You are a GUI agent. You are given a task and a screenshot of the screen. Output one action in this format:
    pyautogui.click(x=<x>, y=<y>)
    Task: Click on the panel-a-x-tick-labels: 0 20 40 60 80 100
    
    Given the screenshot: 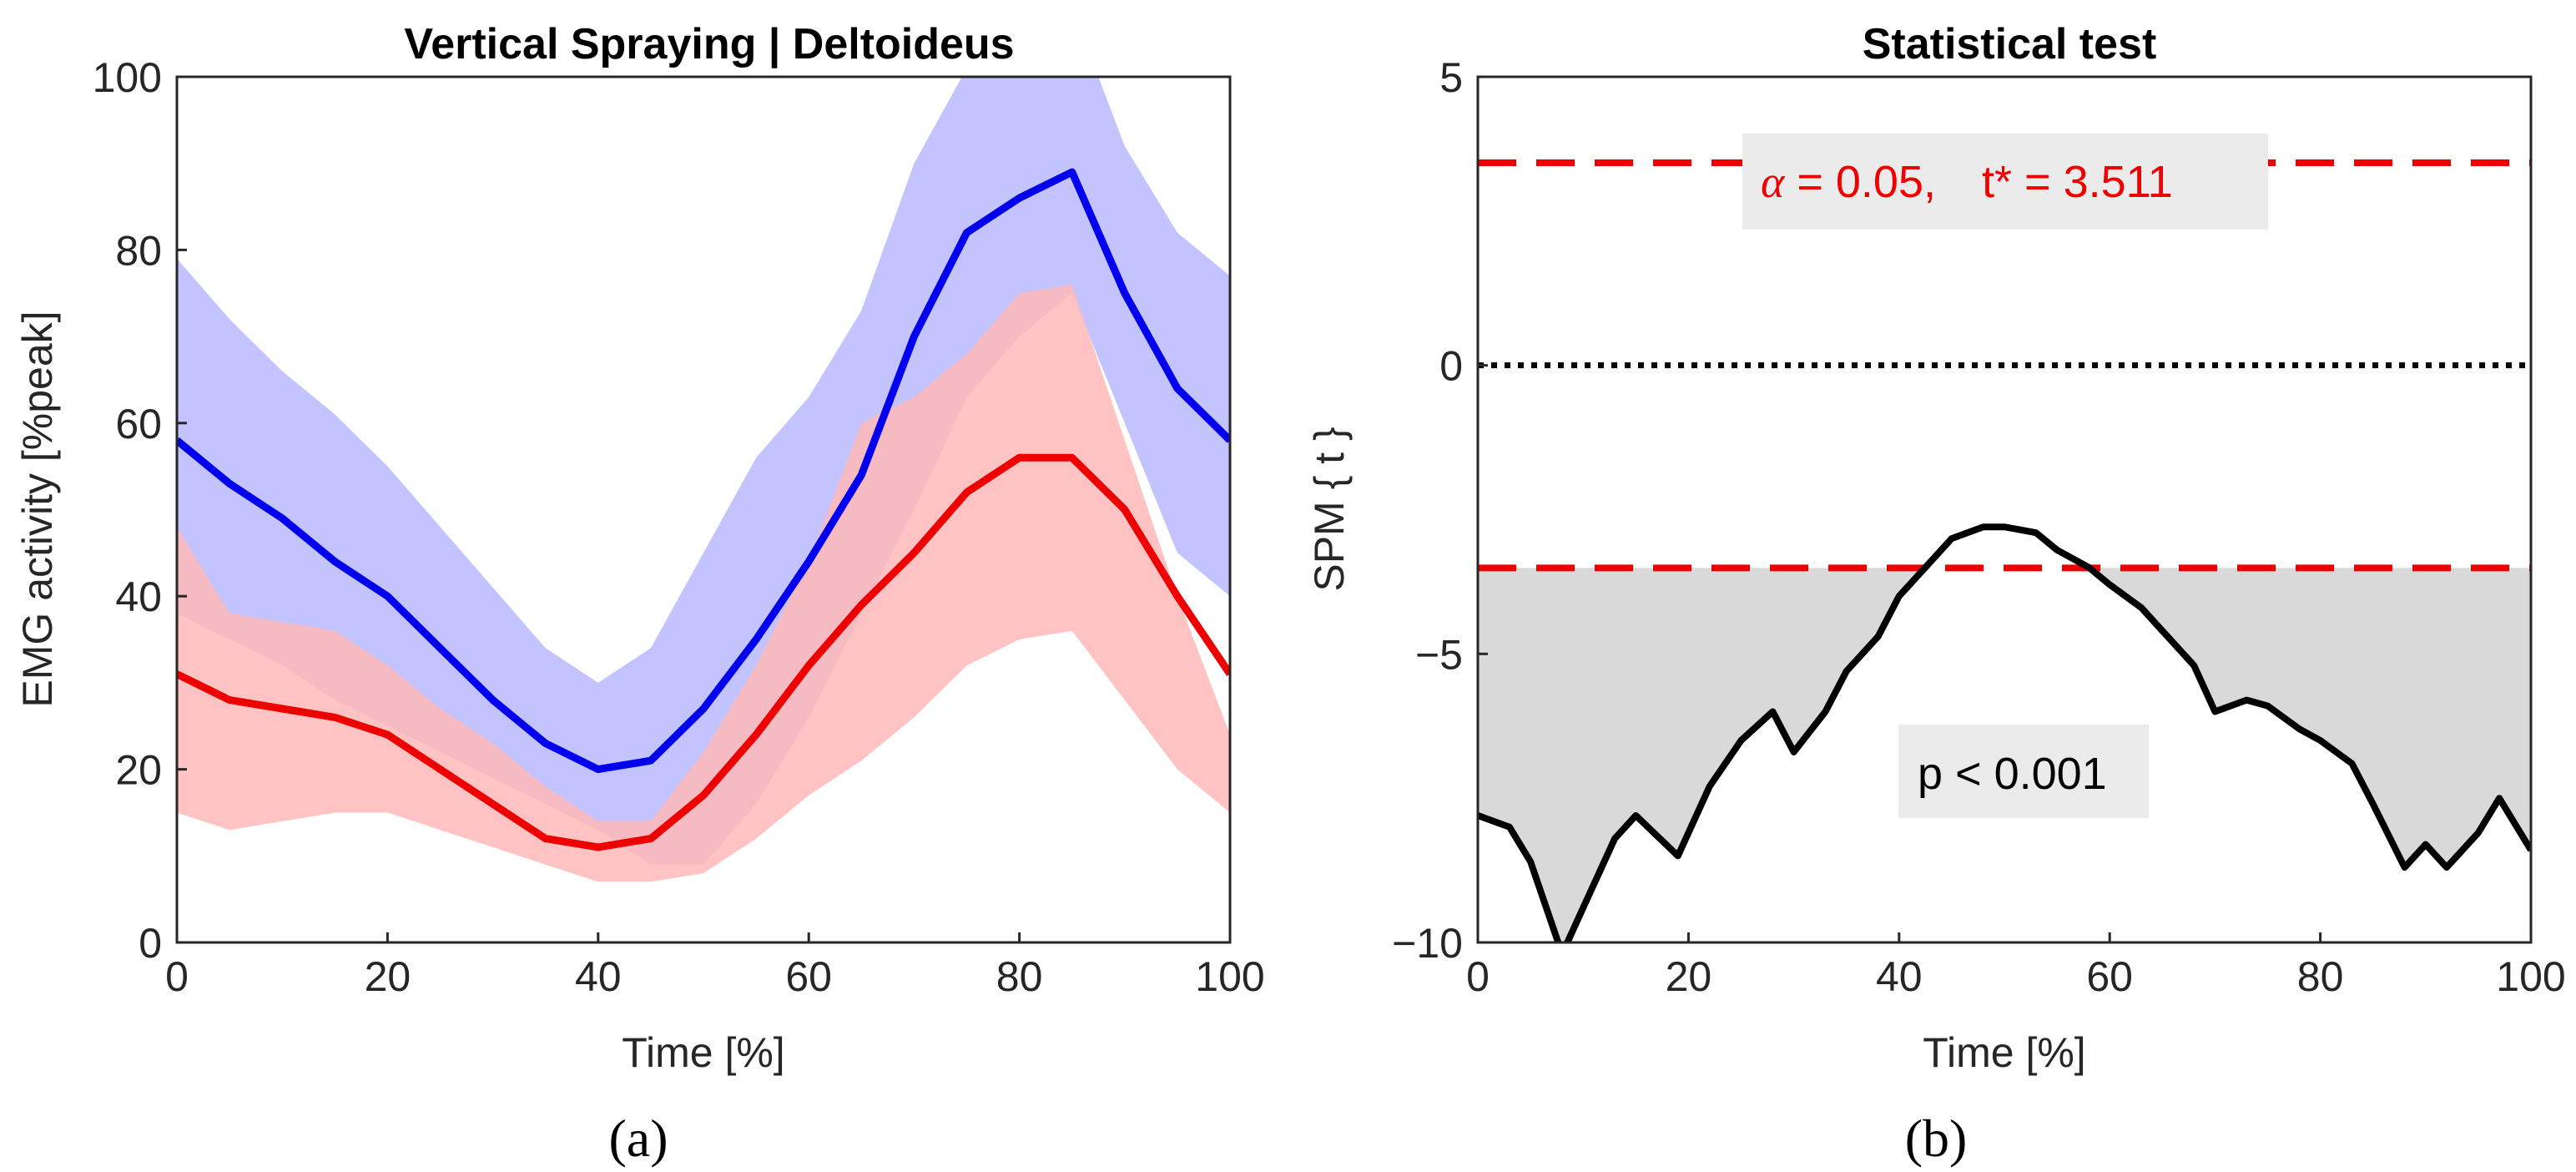 What is the action you would take?
    pyautogui.click(x=715, y=966)
    